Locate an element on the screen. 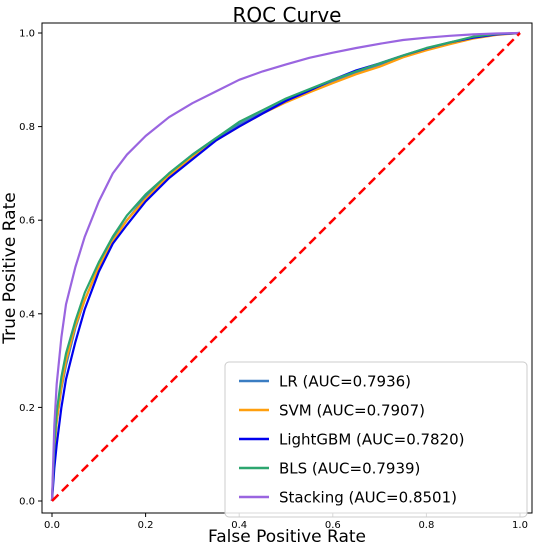  y-tick-label: 0.4 is located at coordinates (27, 314).